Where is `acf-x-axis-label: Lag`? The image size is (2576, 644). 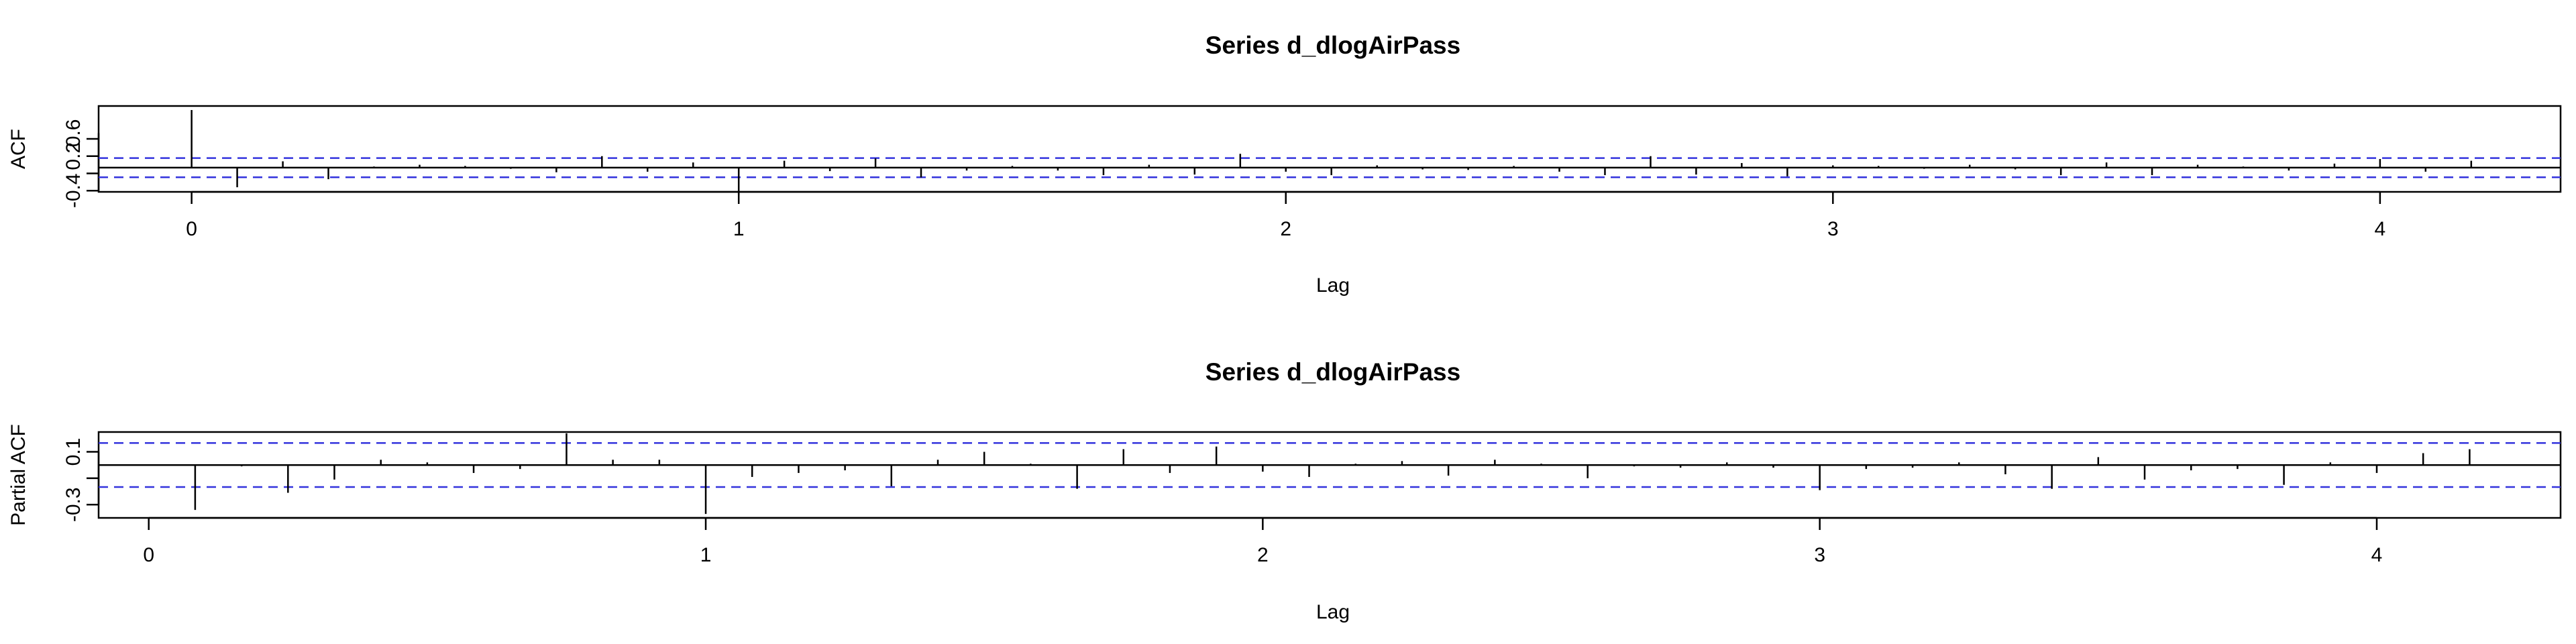
acf-x-axis-label: Lag is located at coordinates (1333, 285).